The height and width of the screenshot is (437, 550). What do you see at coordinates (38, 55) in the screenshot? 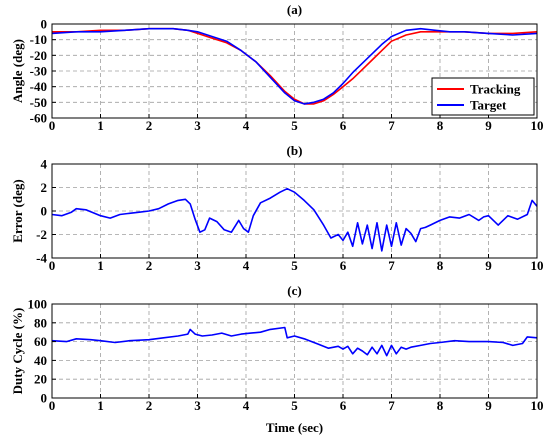
I see `y-tick-label: -20` at bounding box center [38, 55].